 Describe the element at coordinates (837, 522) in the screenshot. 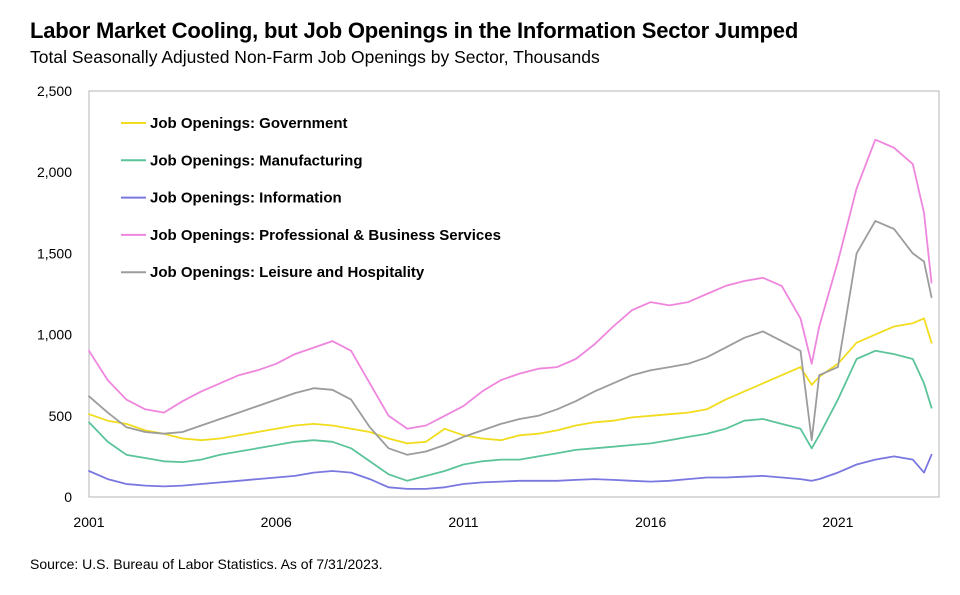

I see `x-tick-label: 2021` at that location.